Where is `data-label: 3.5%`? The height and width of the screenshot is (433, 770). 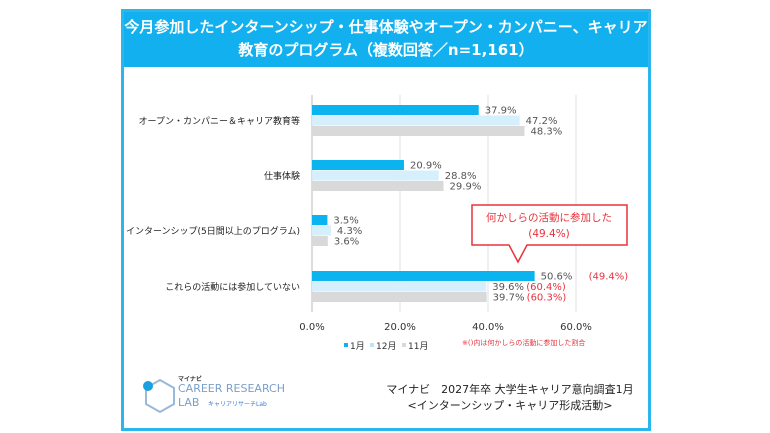 data-label: 3.5% is located at coordinates (345, 221).